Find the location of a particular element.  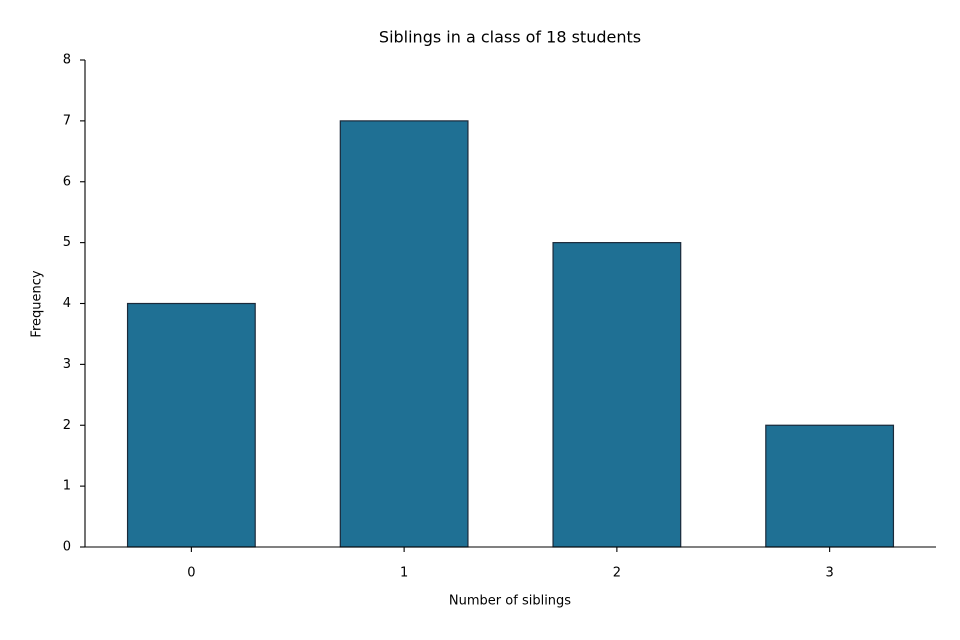

y-axis-label: Frequency is located at coordinates (37, 303).